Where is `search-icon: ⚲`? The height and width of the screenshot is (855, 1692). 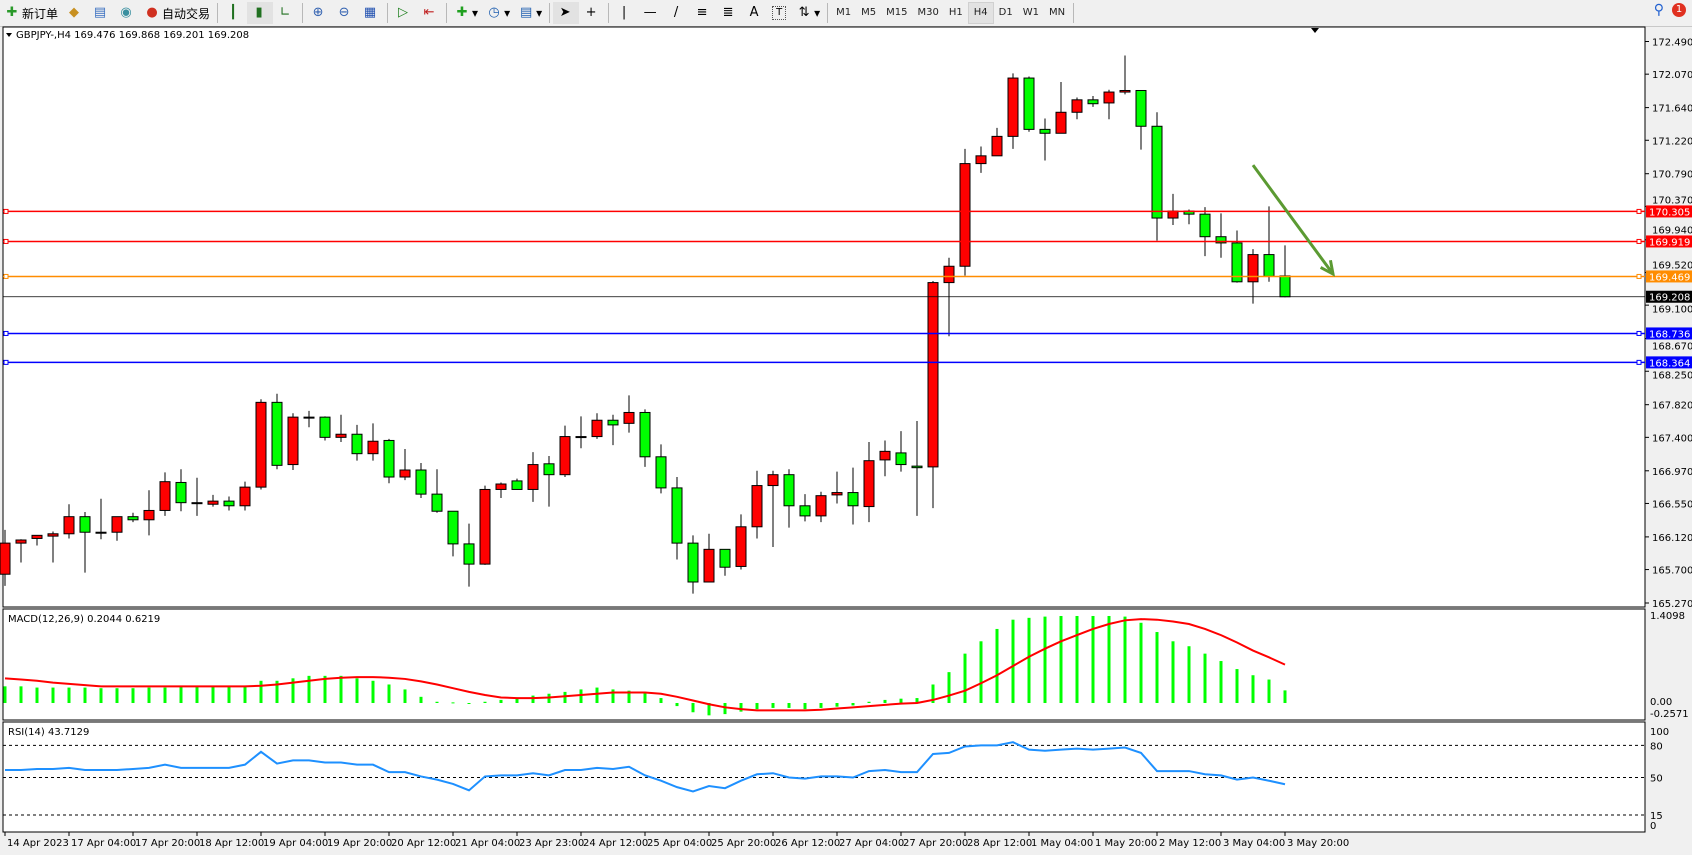 search-icon: ⚲ is located at coordinates (1658, 10).